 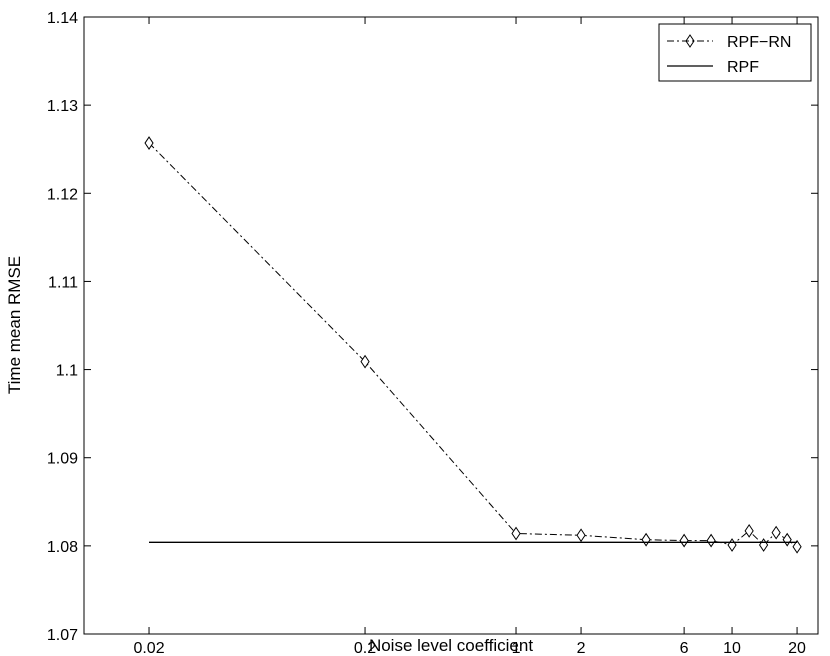 I want to click on x-tick-label: 0.2, so click(x=365, y=648).